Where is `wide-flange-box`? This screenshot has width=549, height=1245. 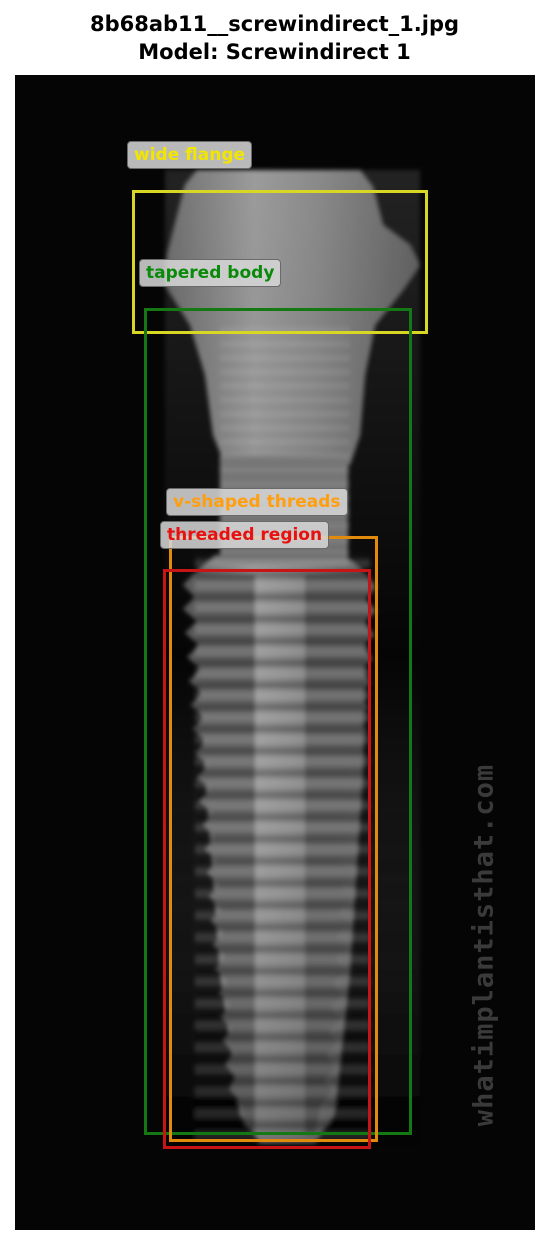 wide-flange-box is located at coordinates (280, 262).